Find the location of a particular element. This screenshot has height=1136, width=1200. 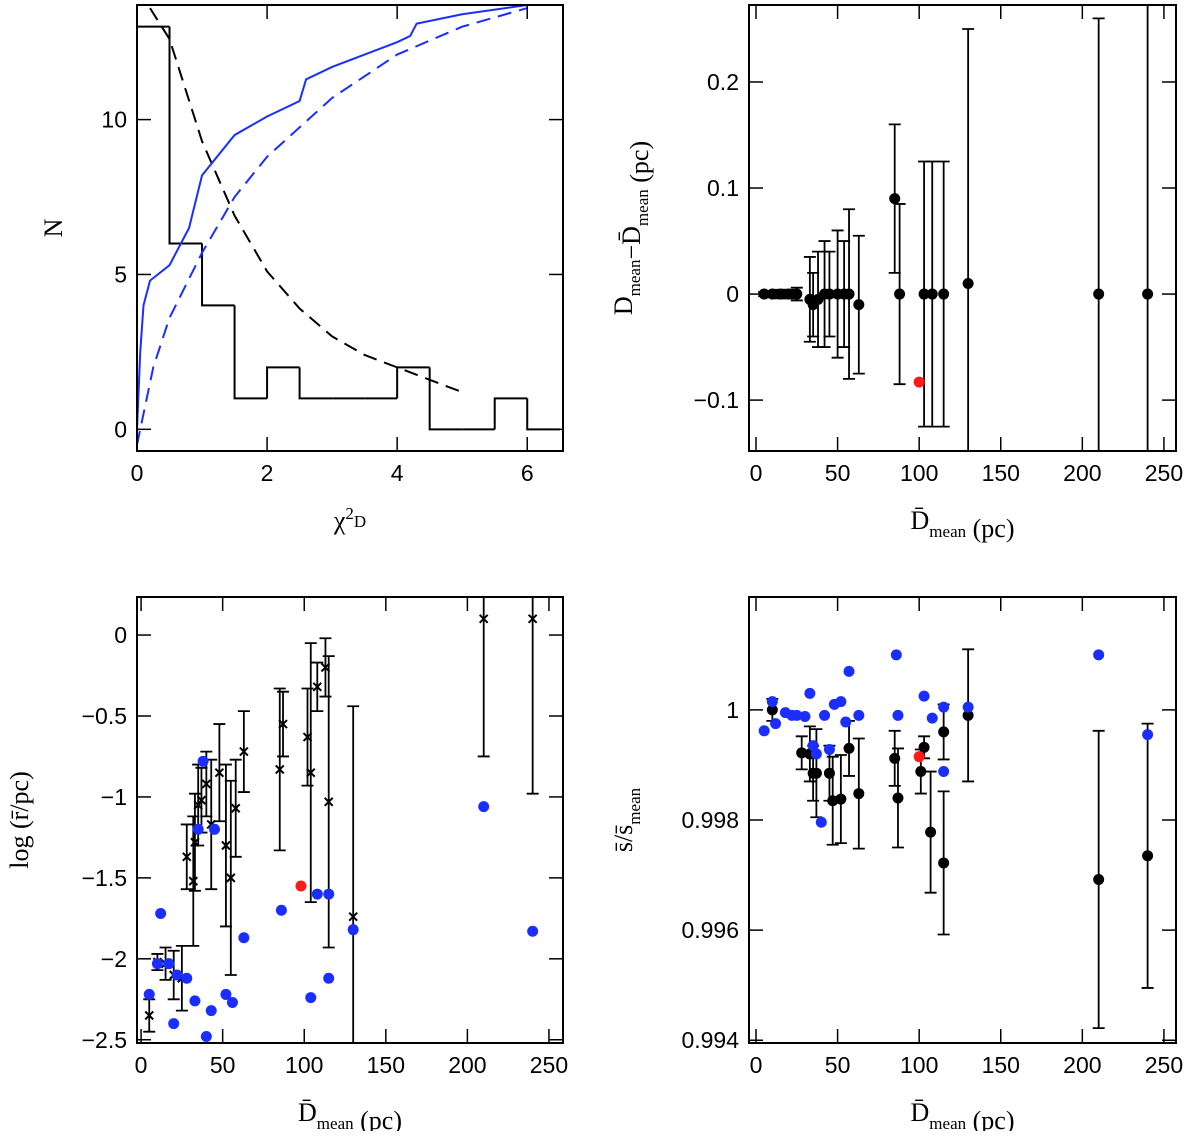

y-tick-label: −1.5 is located at coordinates (104, 878).